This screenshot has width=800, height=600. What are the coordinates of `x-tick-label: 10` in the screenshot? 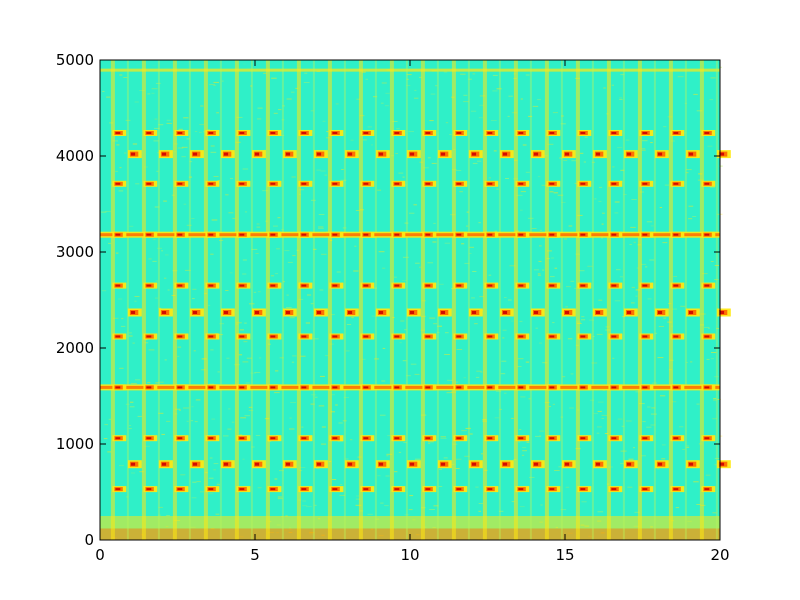 It's located at (409, 555).